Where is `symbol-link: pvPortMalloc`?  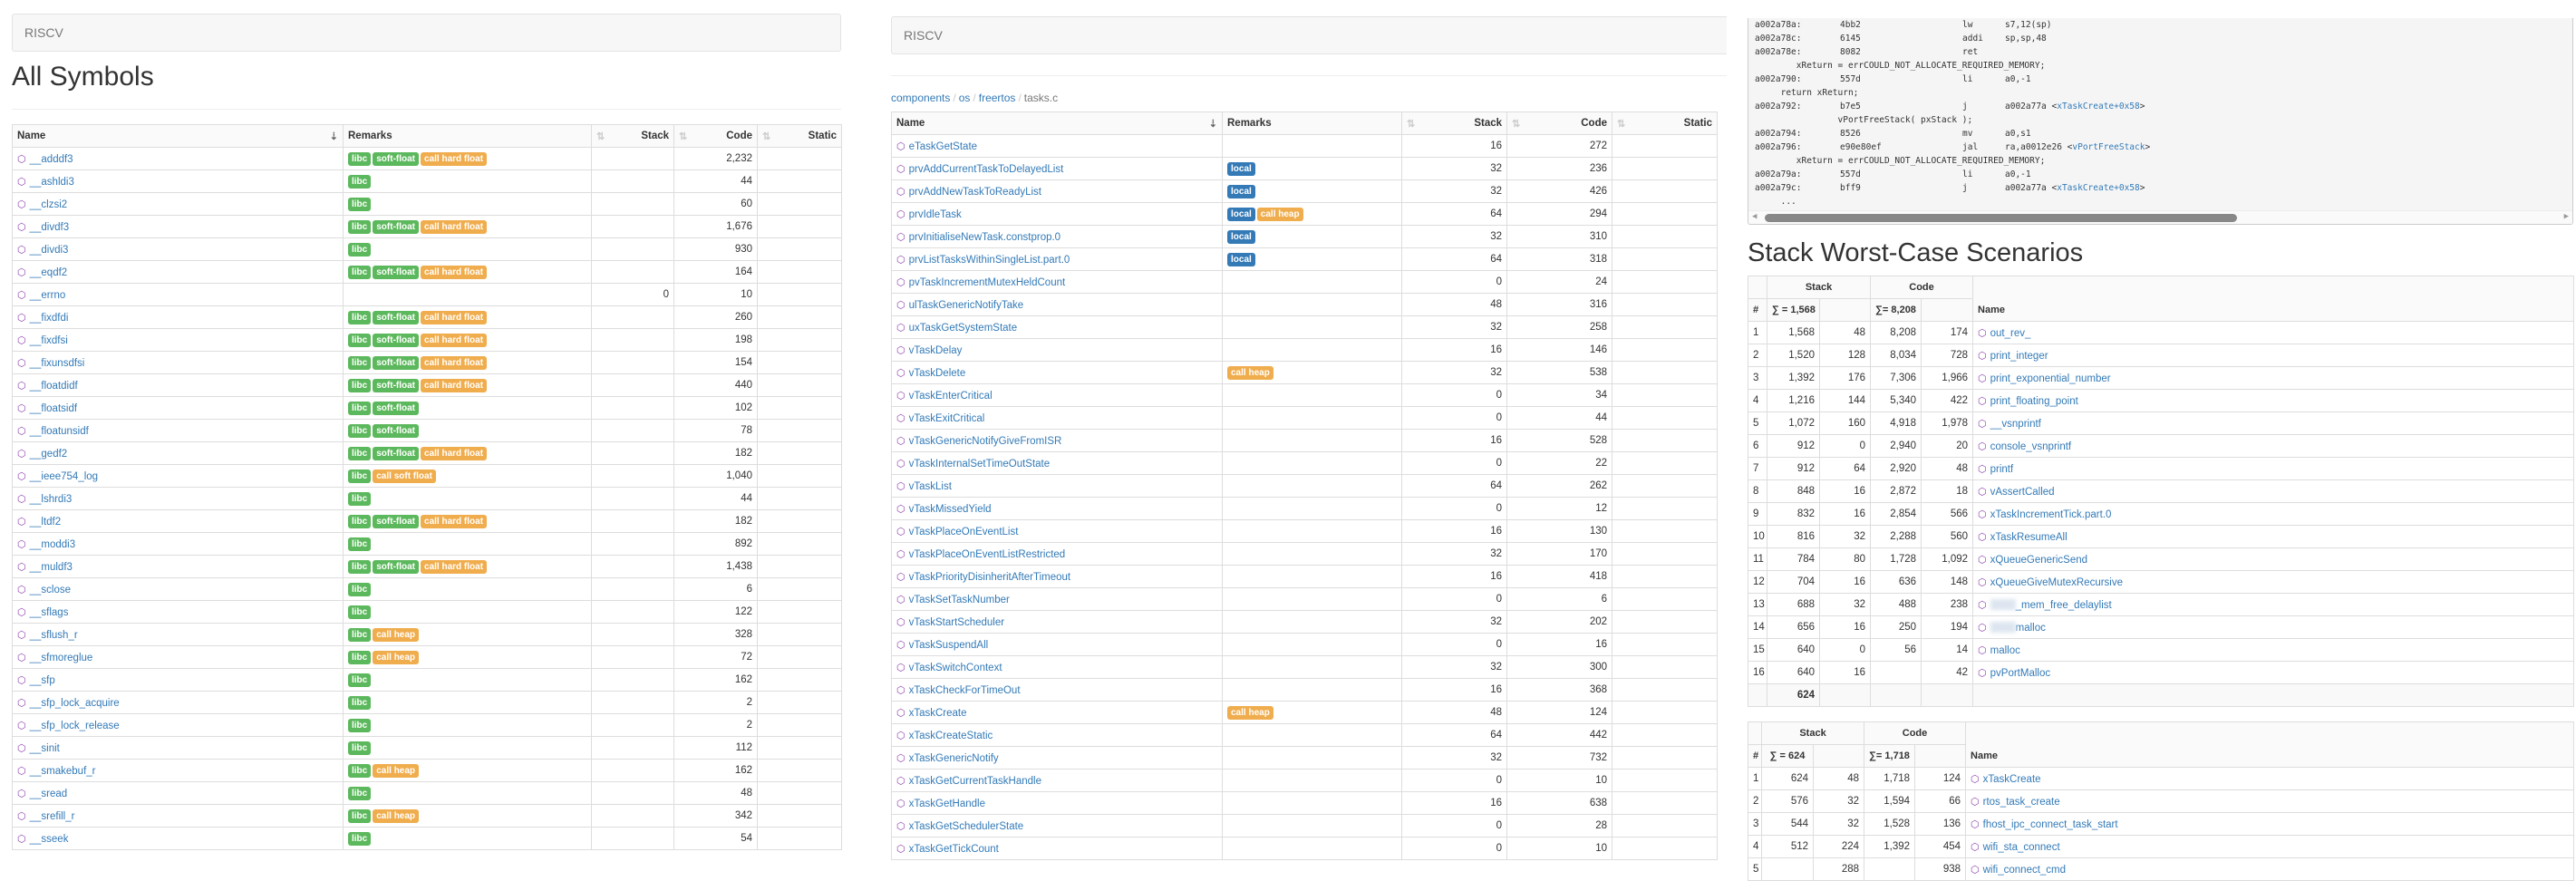
symbol-link: pvPortMalloc is located at coordinates (2020, 673).